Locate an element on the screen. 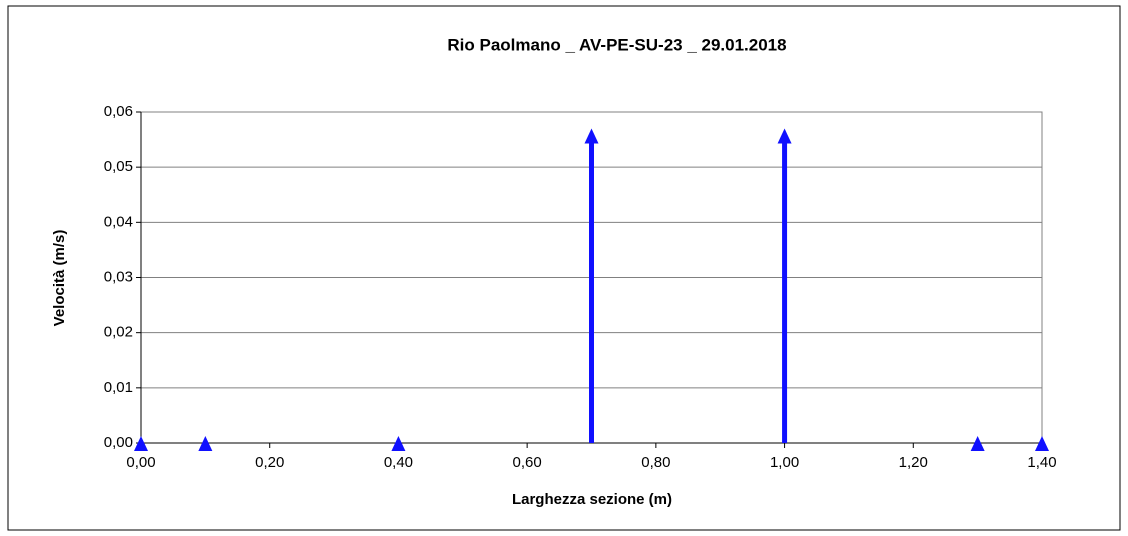 Image resolution: width=1128 pixels, height=536 pixels. x-tick-label: 0,20 is located at coordinates (269, 462).